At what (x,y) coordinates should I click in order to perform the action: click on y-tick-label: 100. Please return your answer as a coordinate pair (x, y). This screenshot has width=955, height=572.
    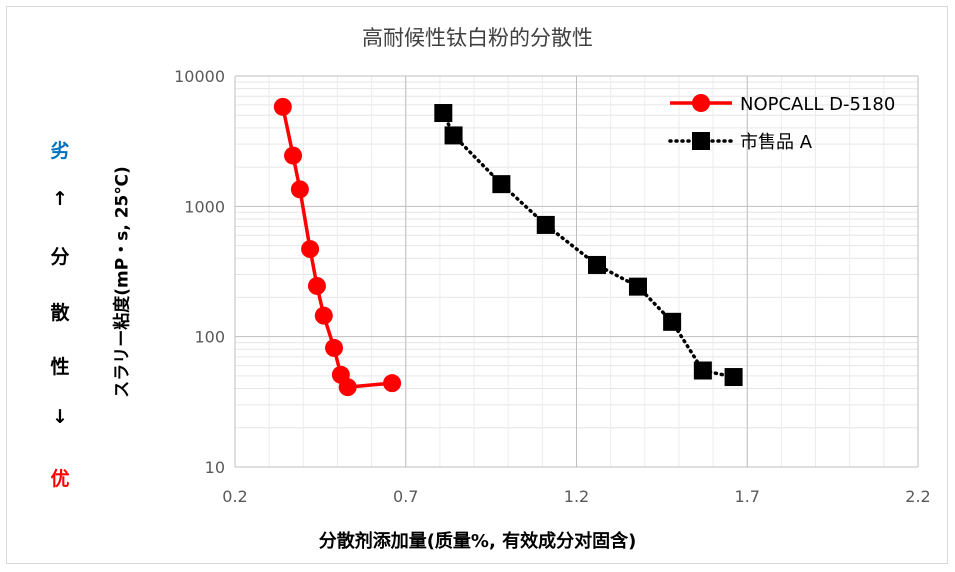
    Looking at the image, I should click on (209, 337).